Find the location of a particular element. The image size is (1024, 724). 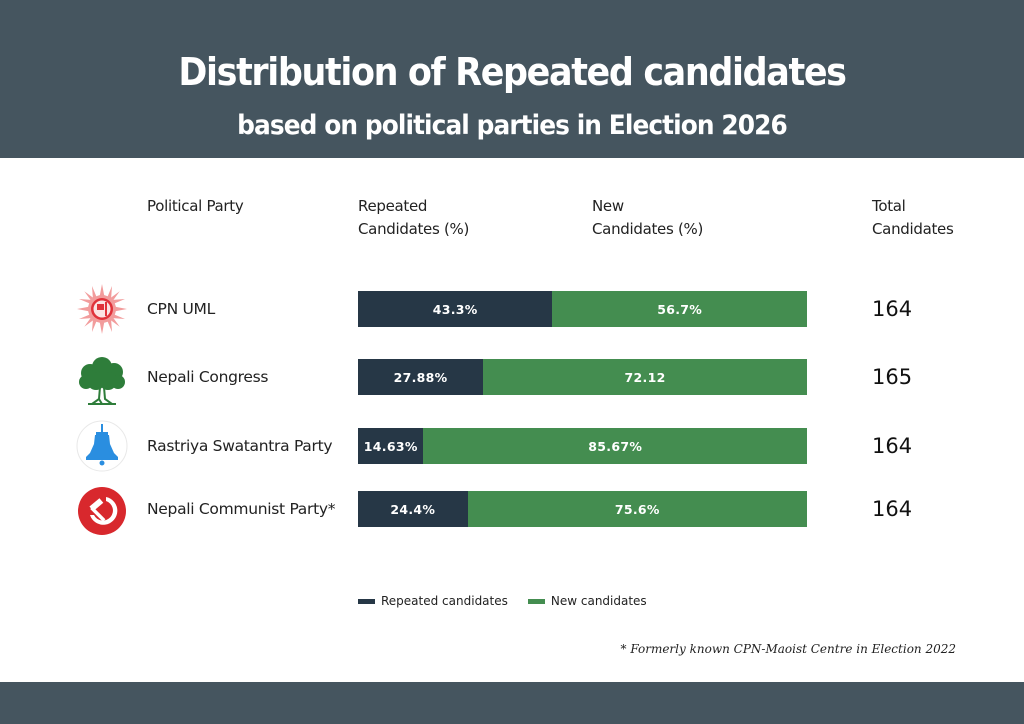

bar-segment-repeated: 43.3% is located at coordinates (455, 309).